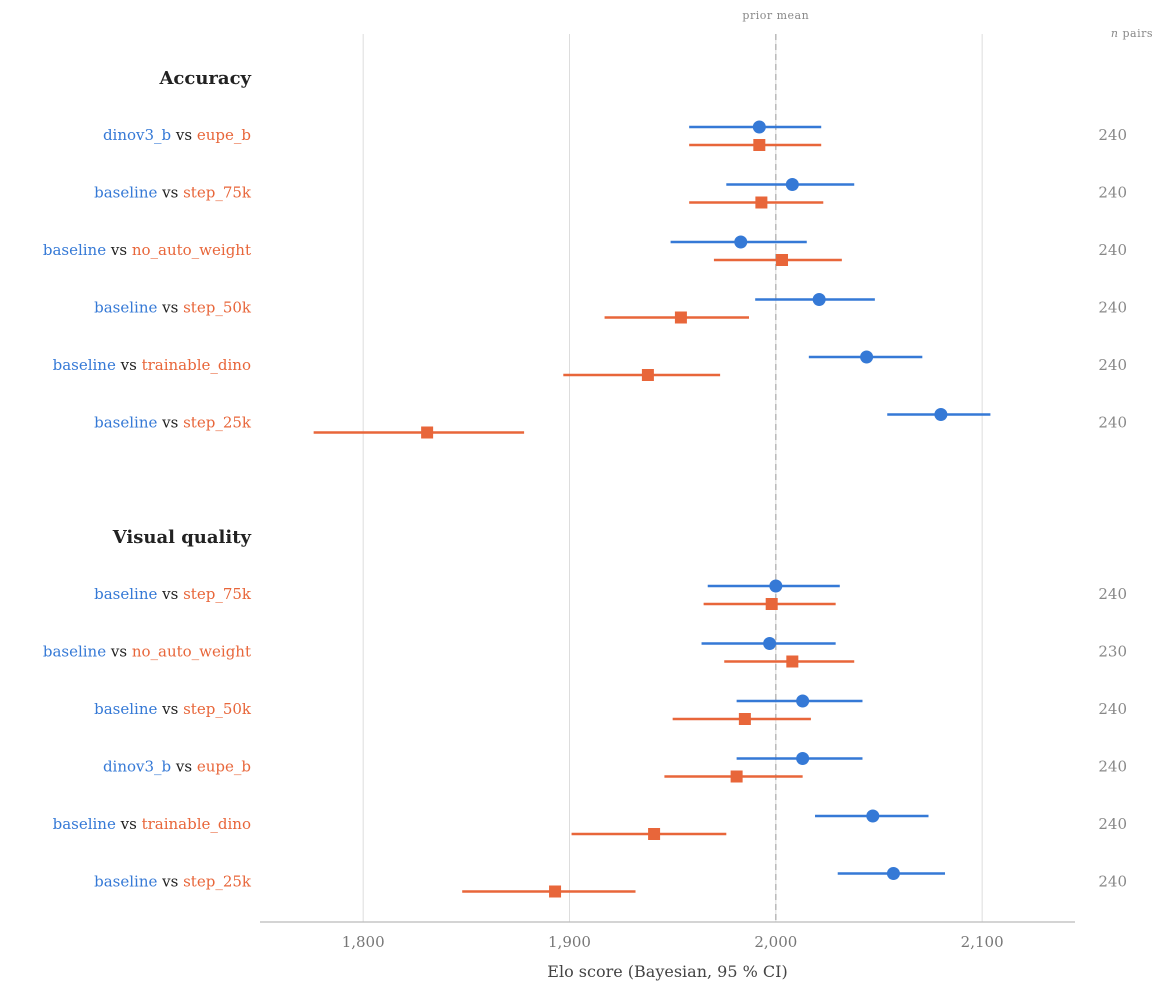 This screenshot has height=987, width=1157. I want to click on comparison-label: baseline vs step_50k, so click(173, 709).